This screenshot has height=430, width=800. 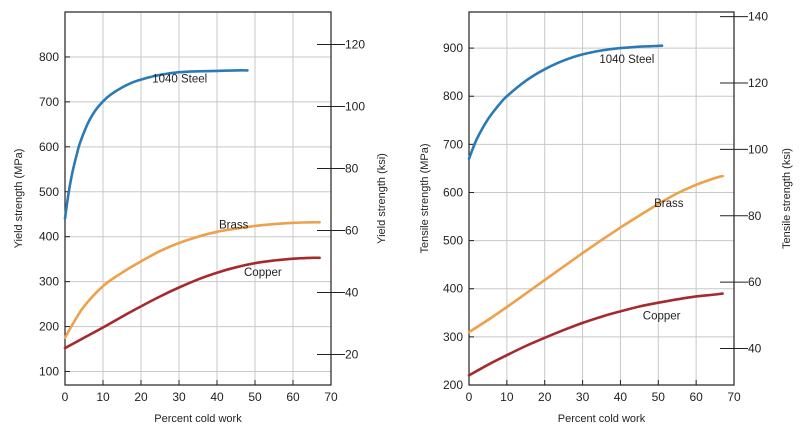 I want to click on y-tick-label: 900, so click(x=453, y=48).